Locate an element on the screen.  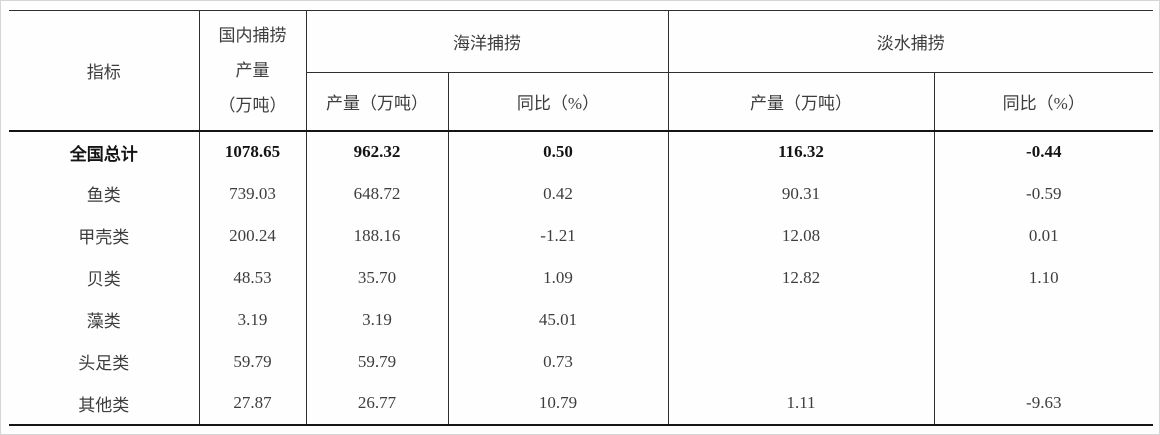
cell-domestic-production: 59.79 is located at coordinates (253, 361).